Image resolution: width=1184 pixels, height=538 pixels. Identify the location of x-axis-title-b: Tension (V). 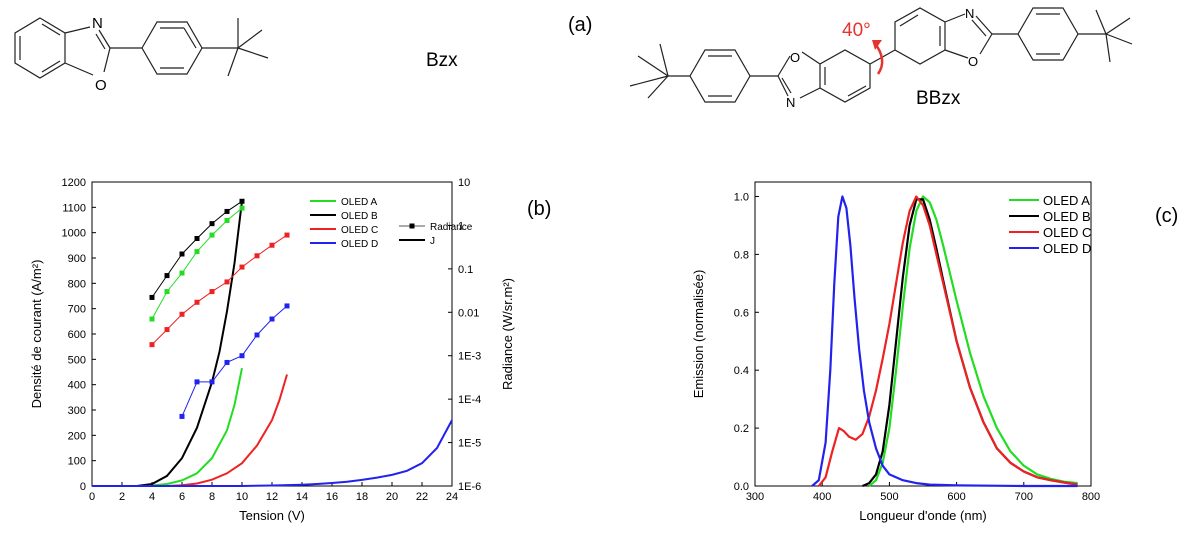
(272, 515).